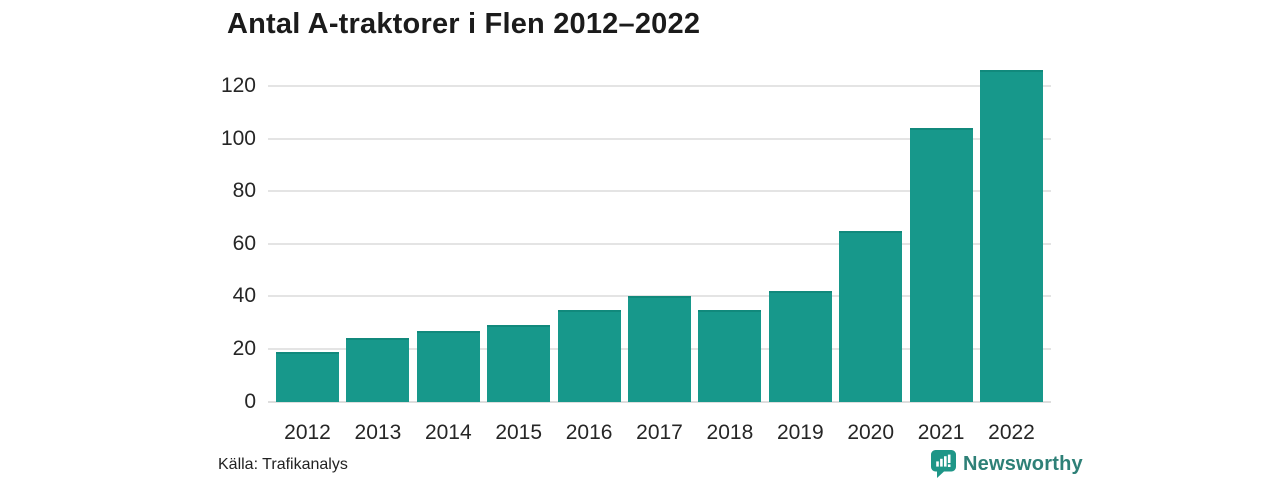 This screenshot has width=1280, height=480. I want to click on x-tick-label-2012: 2012, so click(307, 432).